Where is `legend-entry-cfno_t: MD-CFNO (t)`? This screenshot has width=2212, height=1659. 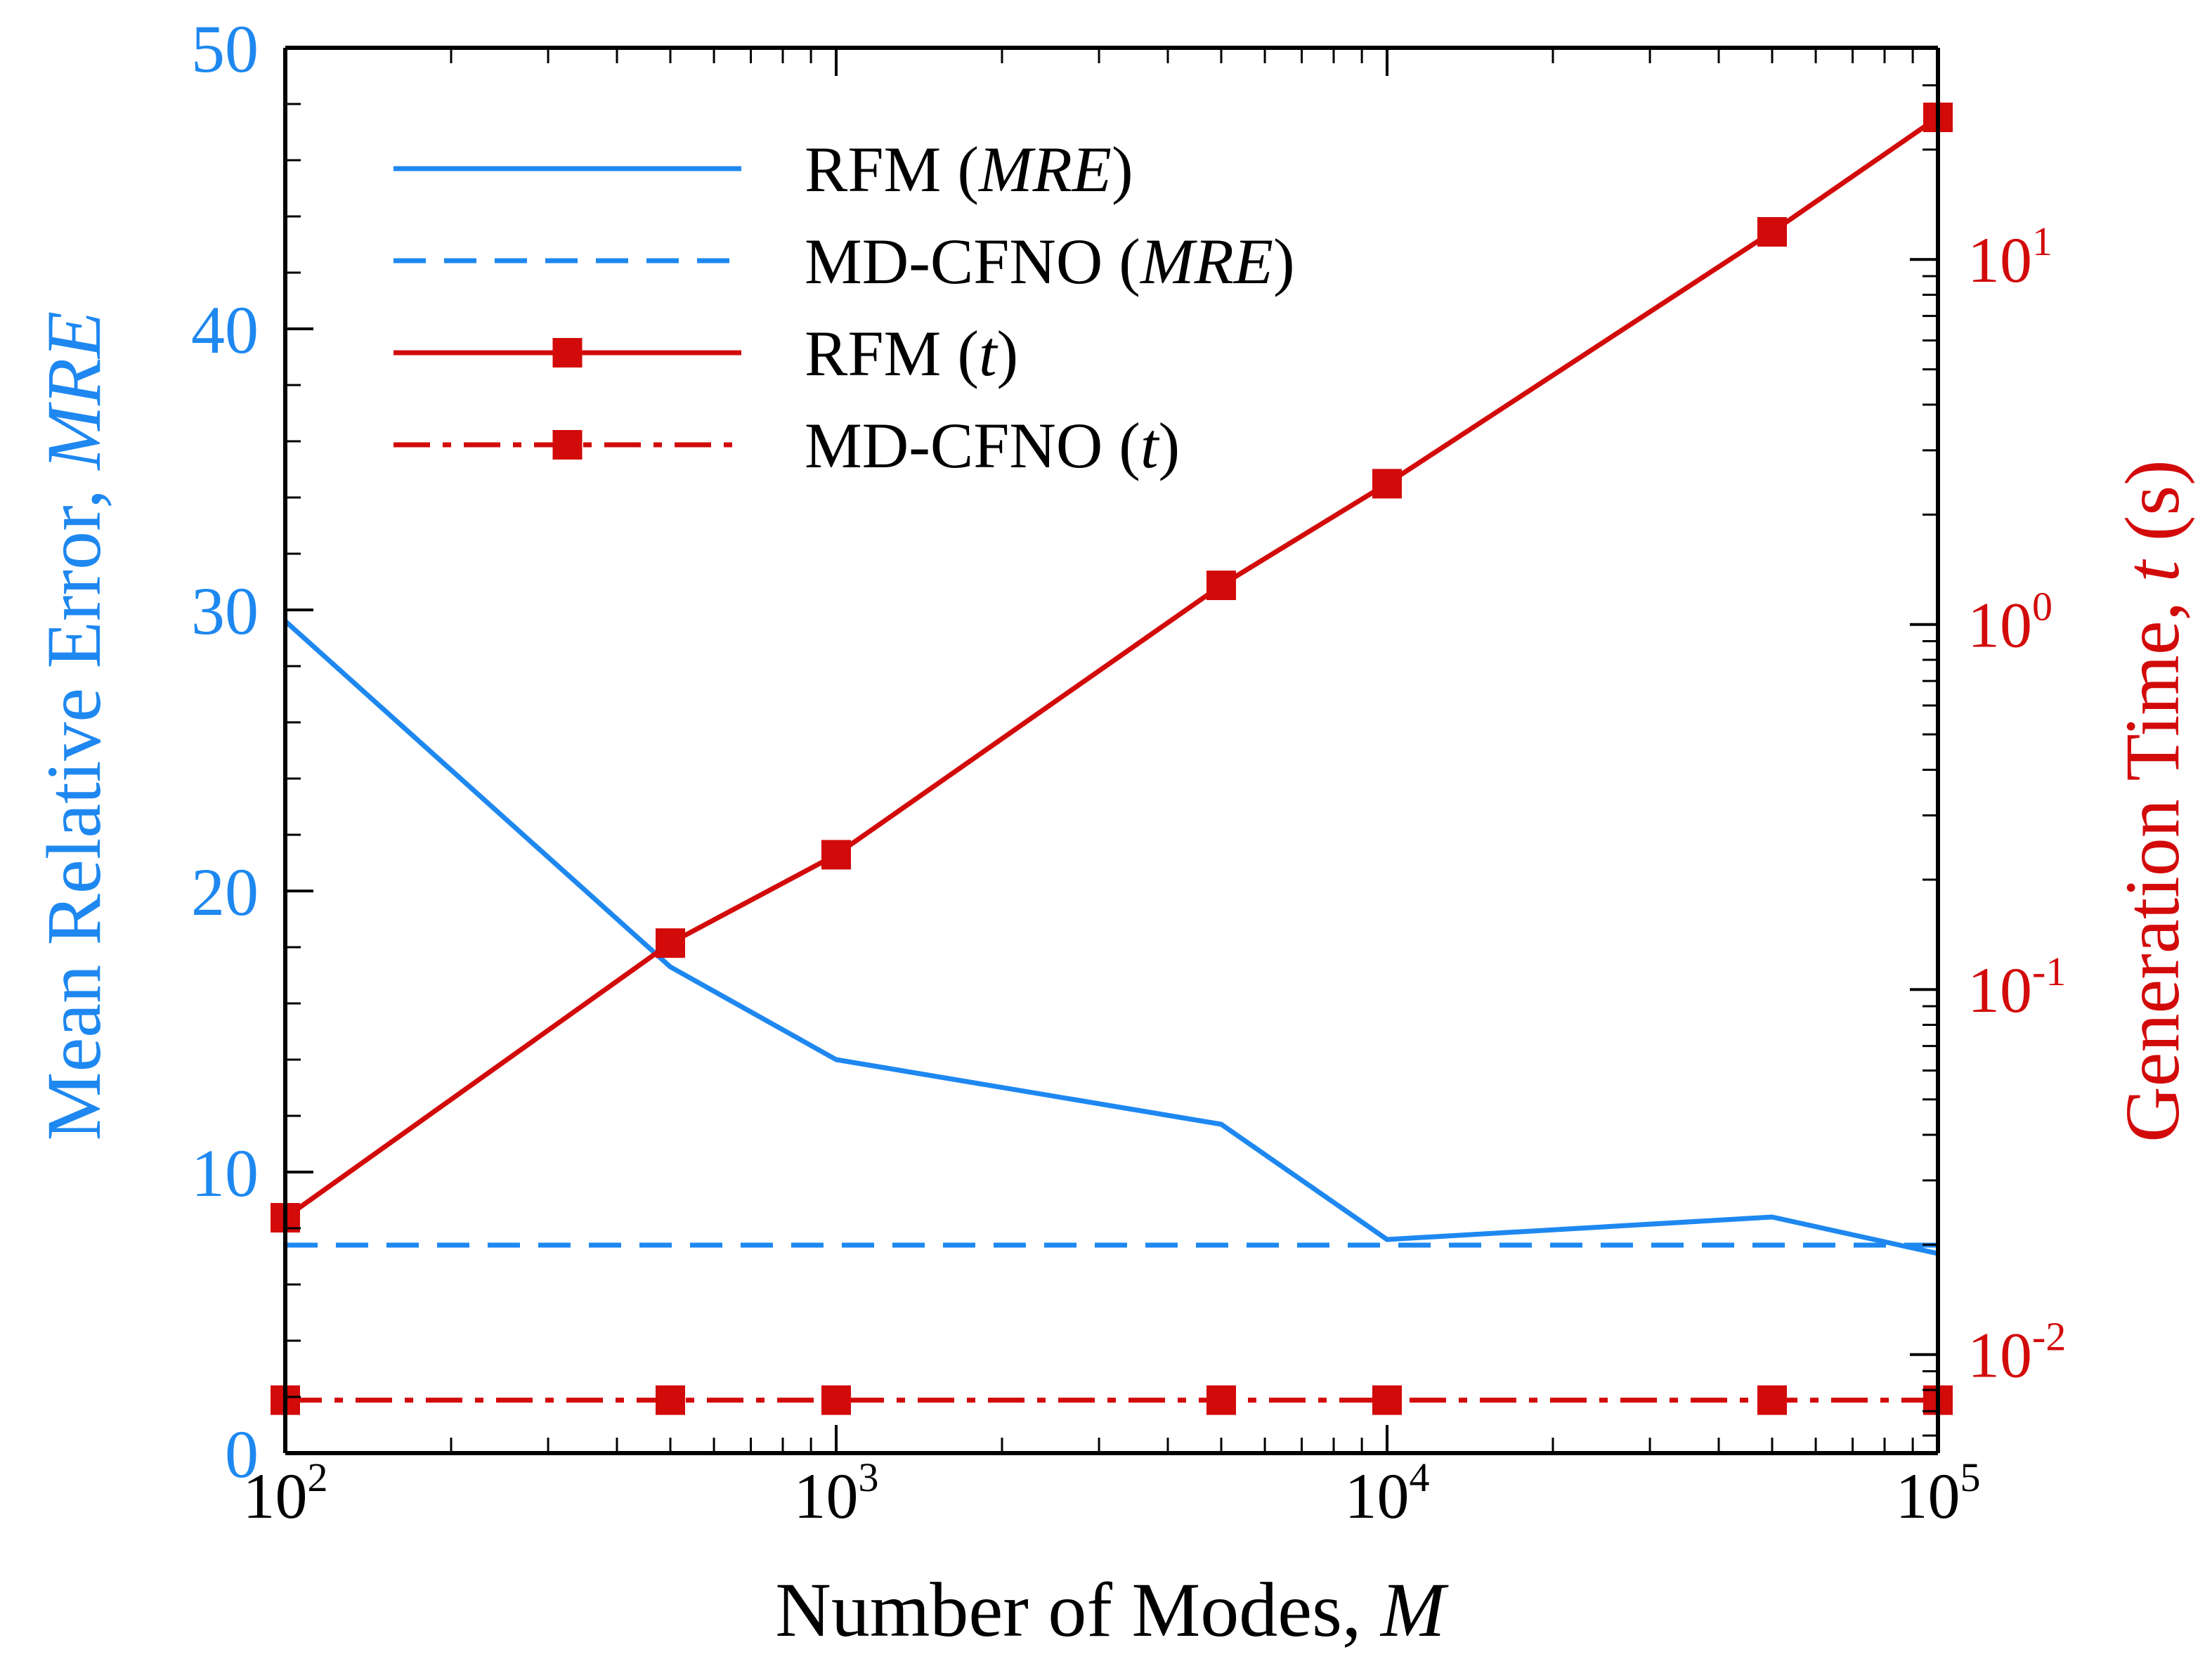 legend-entry-cfno_t: MD-CFNO (t) is located at coordinates (786, 445).